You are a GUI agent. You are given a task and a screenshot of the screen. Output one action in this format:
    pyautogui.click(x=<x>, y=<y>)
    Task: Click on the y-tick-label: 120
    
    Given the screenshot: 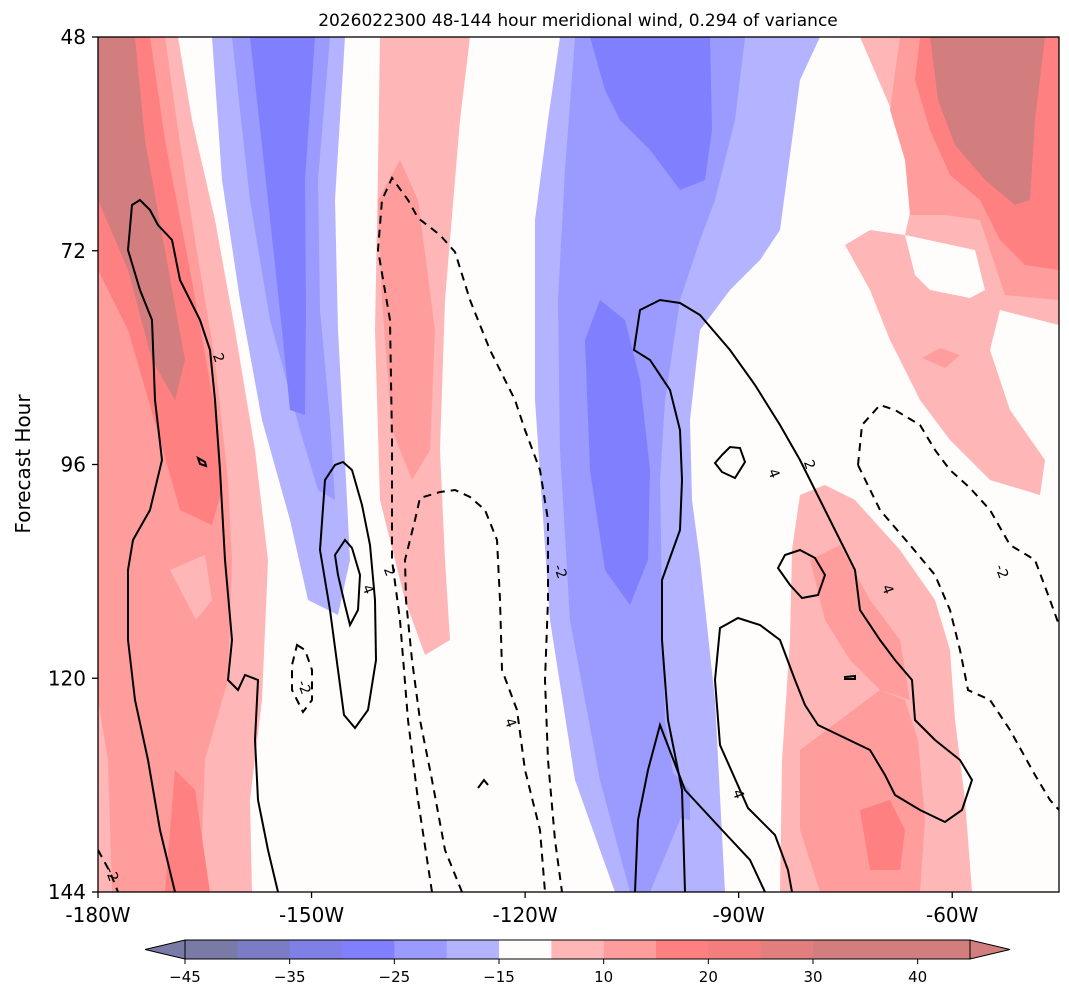 What is the action you would take?
    pyautogui.click(x=67, y=678)
    